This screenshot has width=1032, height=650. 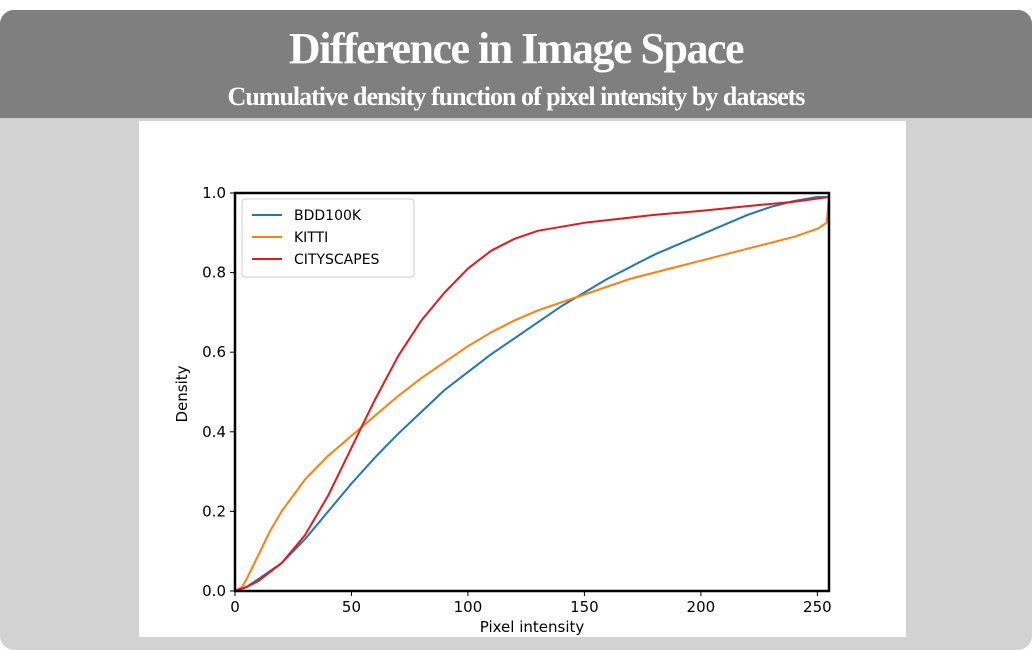 What do you see at coordinates (337, 260) in the screenshot?
I see `legend-label-cityscapes: CITYSCAPES` at bounding box center [337, 260].